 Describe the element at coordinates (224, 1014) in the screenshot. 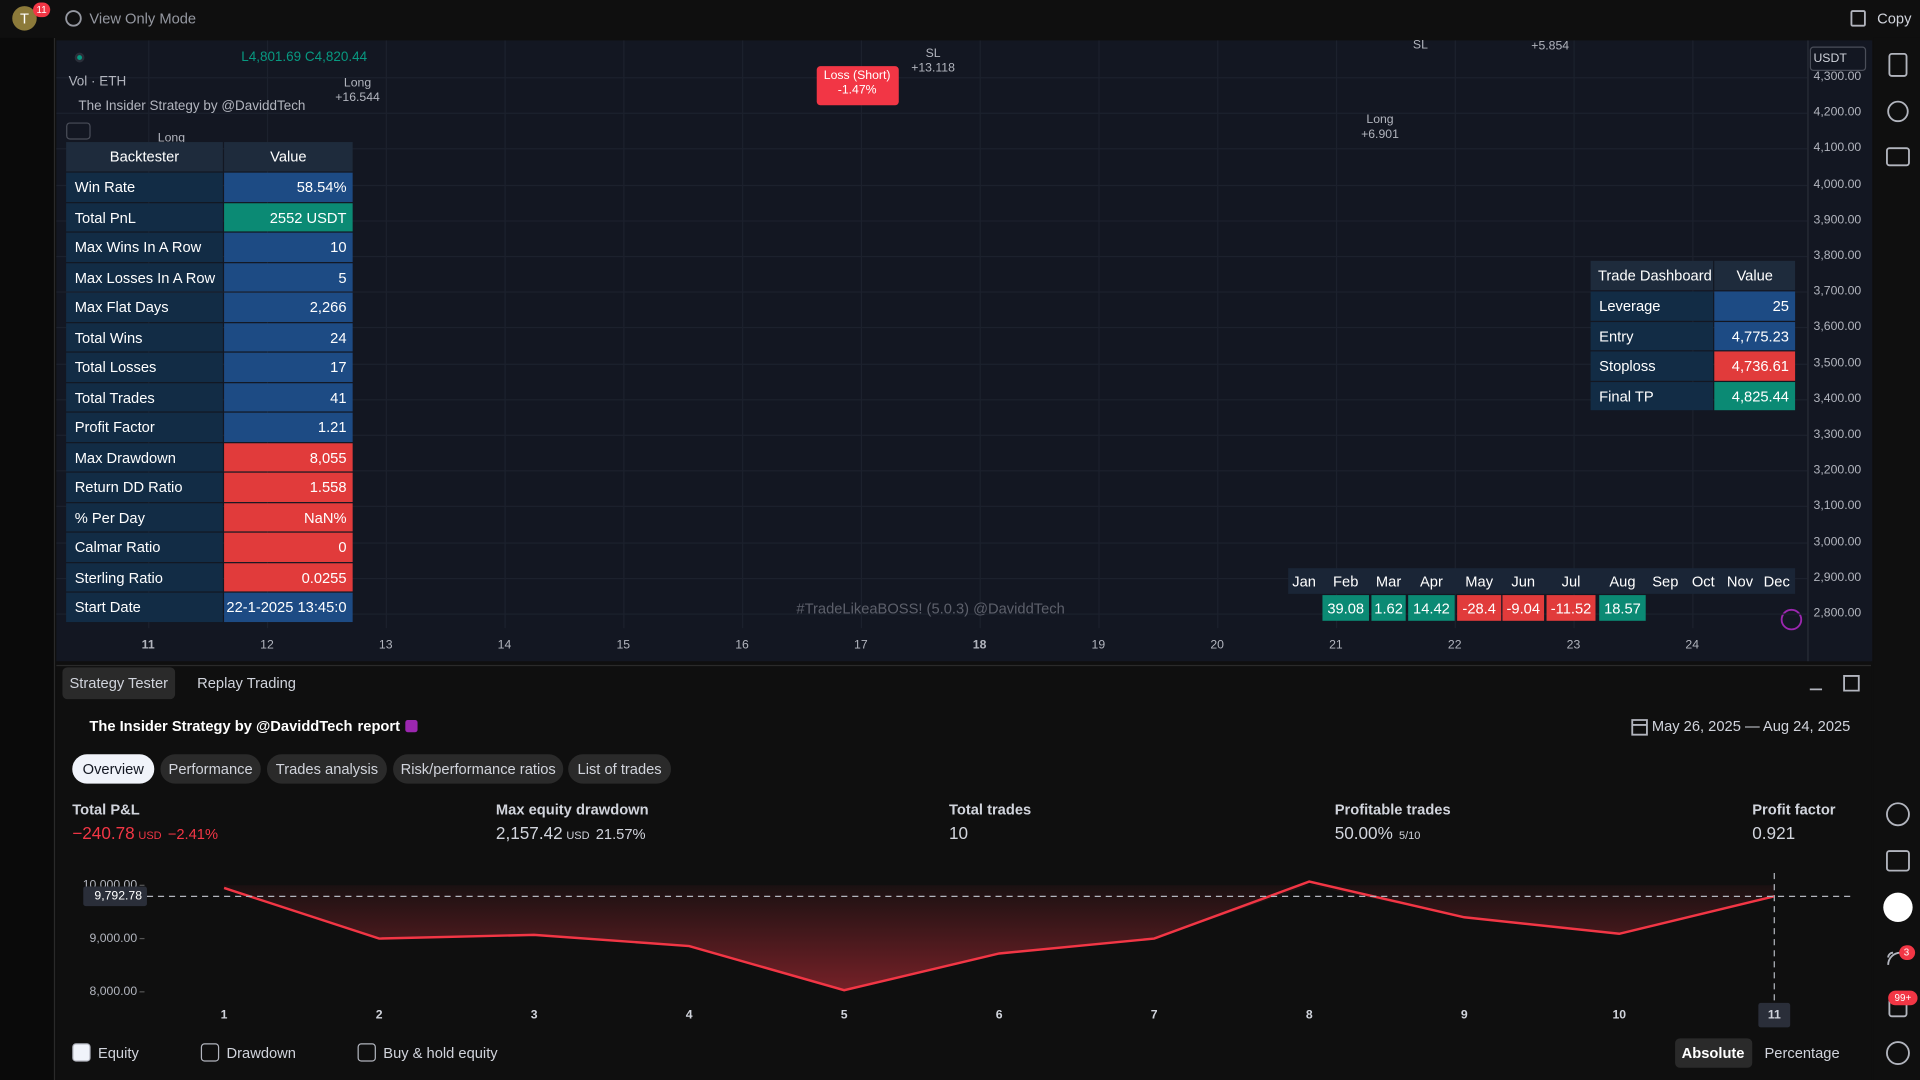

I see `x-tick-label: 1` at that location.